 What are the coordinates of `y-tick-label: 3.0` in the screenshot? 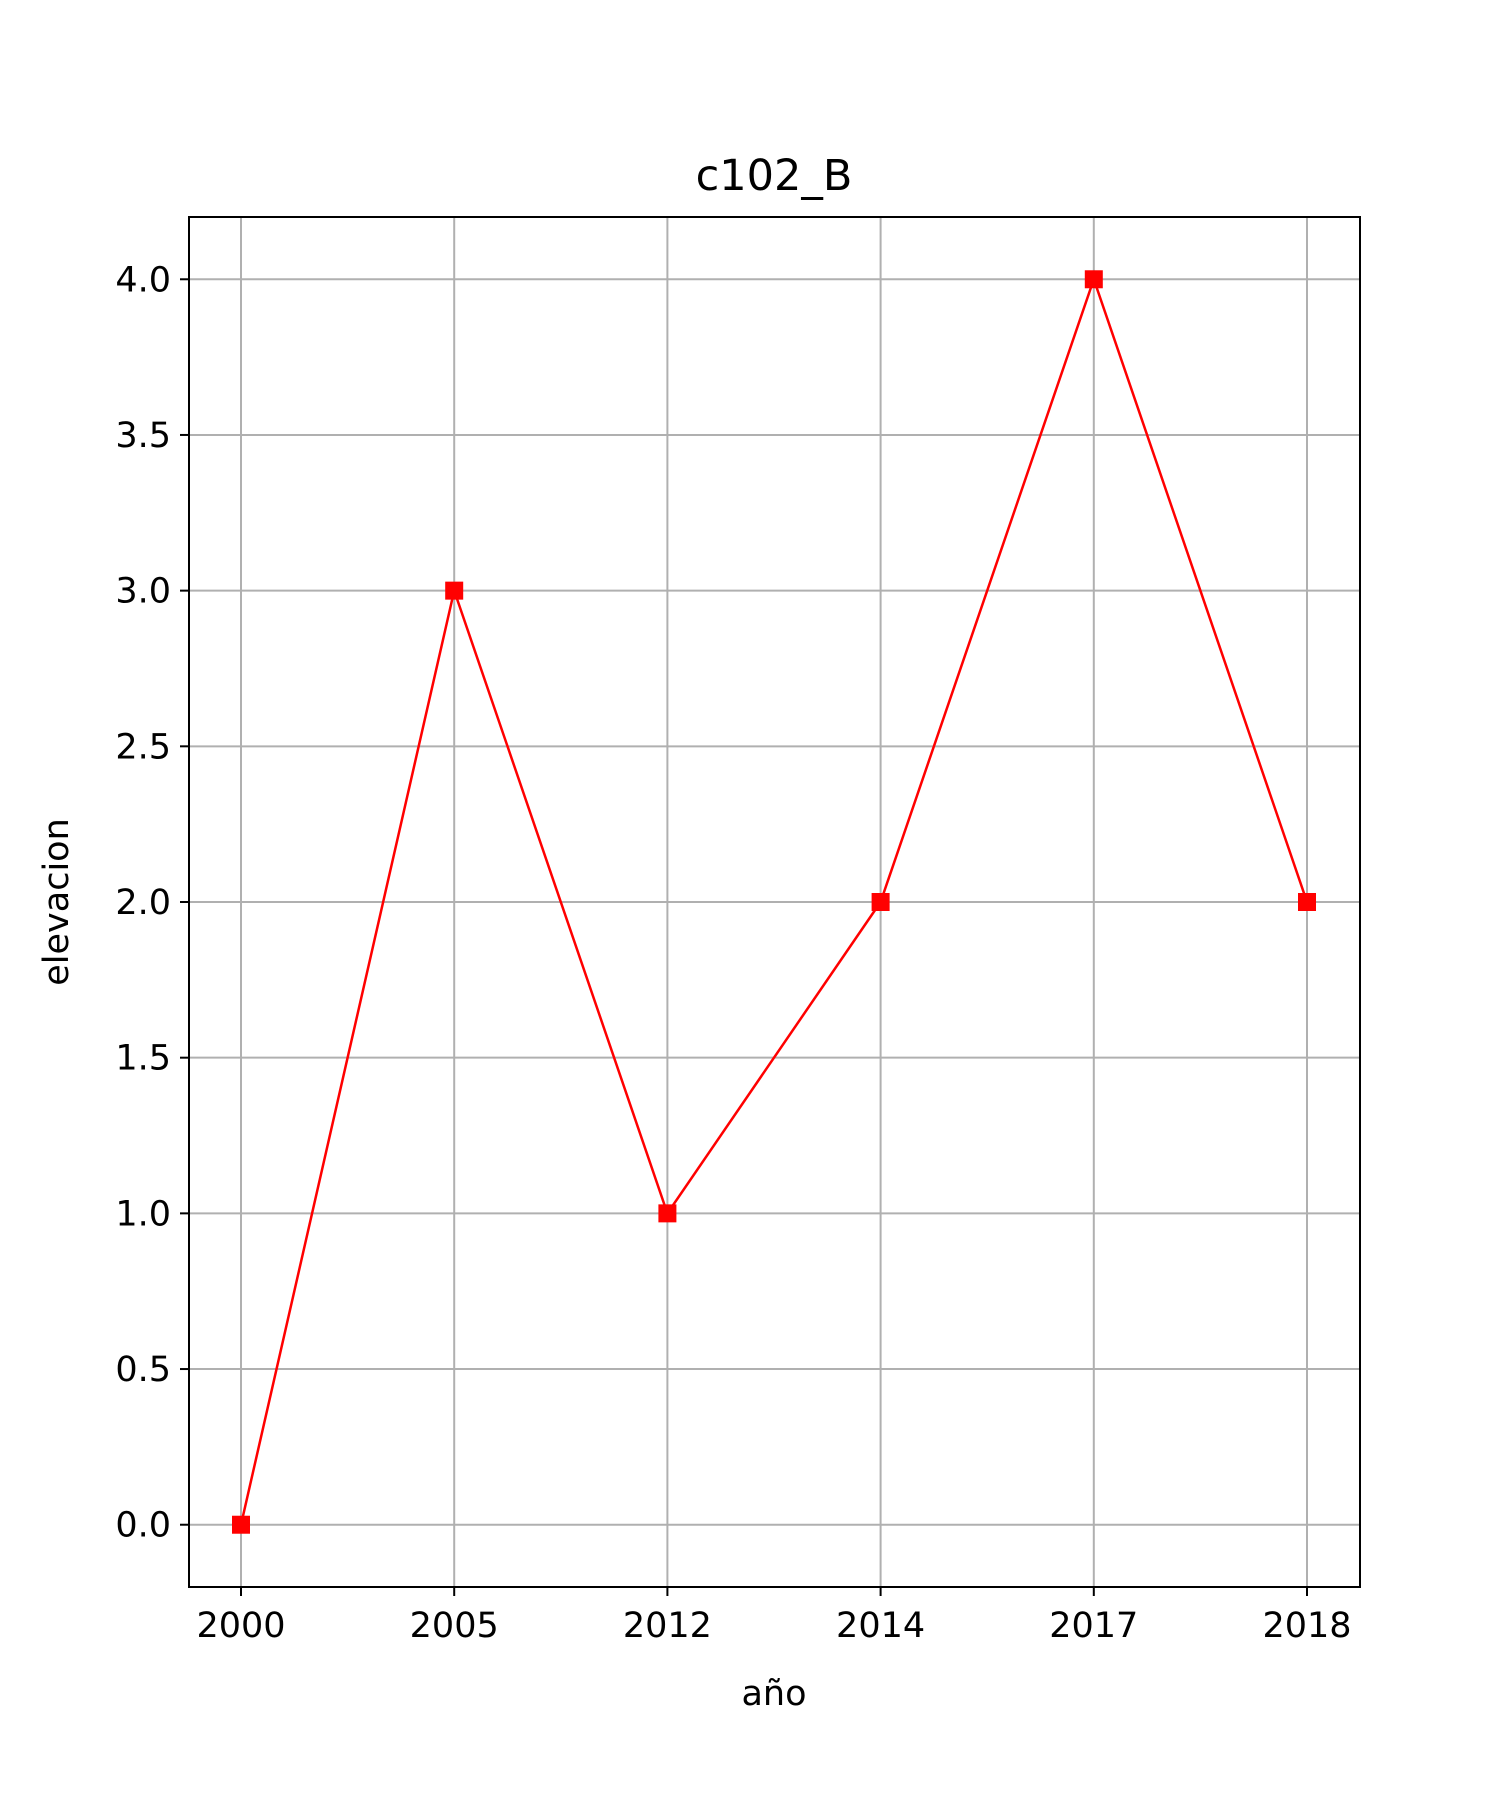 It's located at (143, 592).